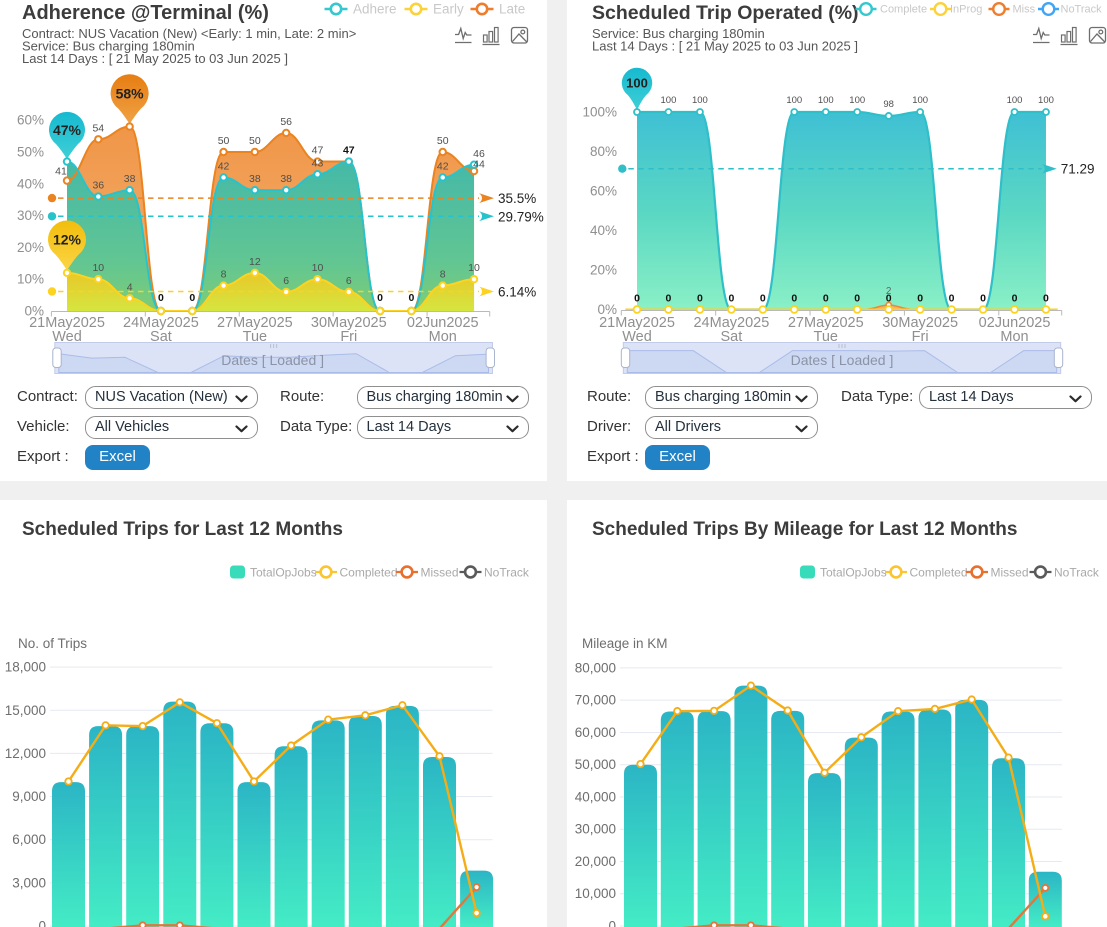  What do you see at coordinates (517, 198) in the screenshot?
I see `svg-text: 35.5%` at bounding box center [517, 198].